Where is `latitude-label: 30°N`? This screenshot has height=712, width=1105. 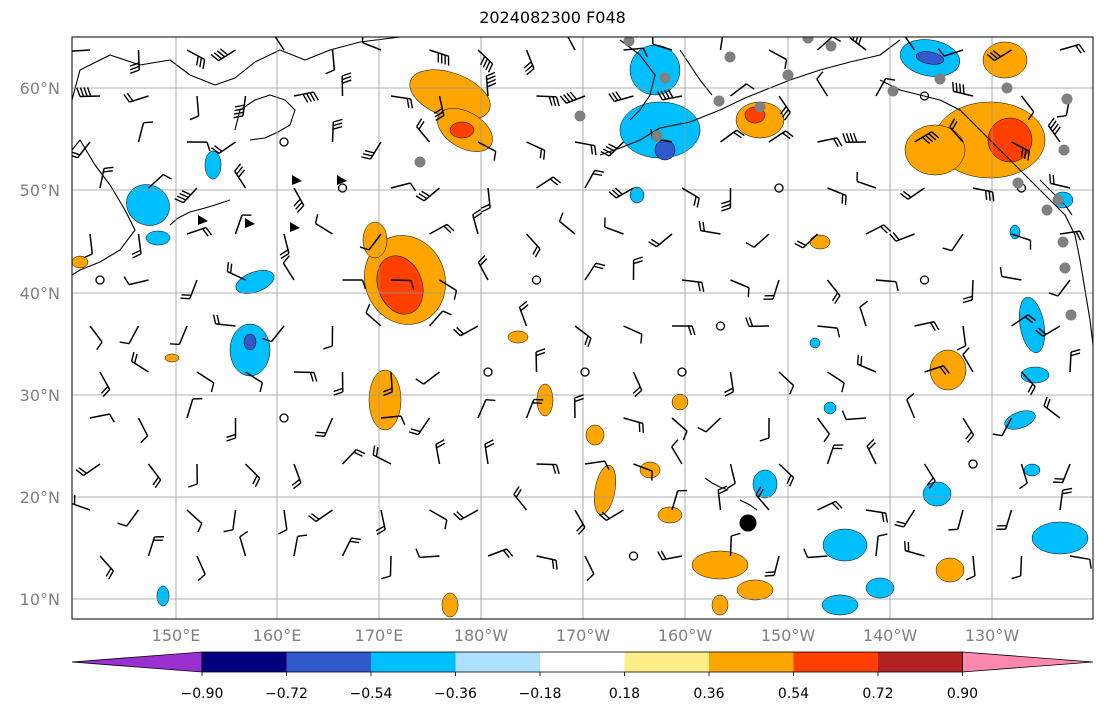
latitude-label: 30°N is located at coordinates (40, 395).